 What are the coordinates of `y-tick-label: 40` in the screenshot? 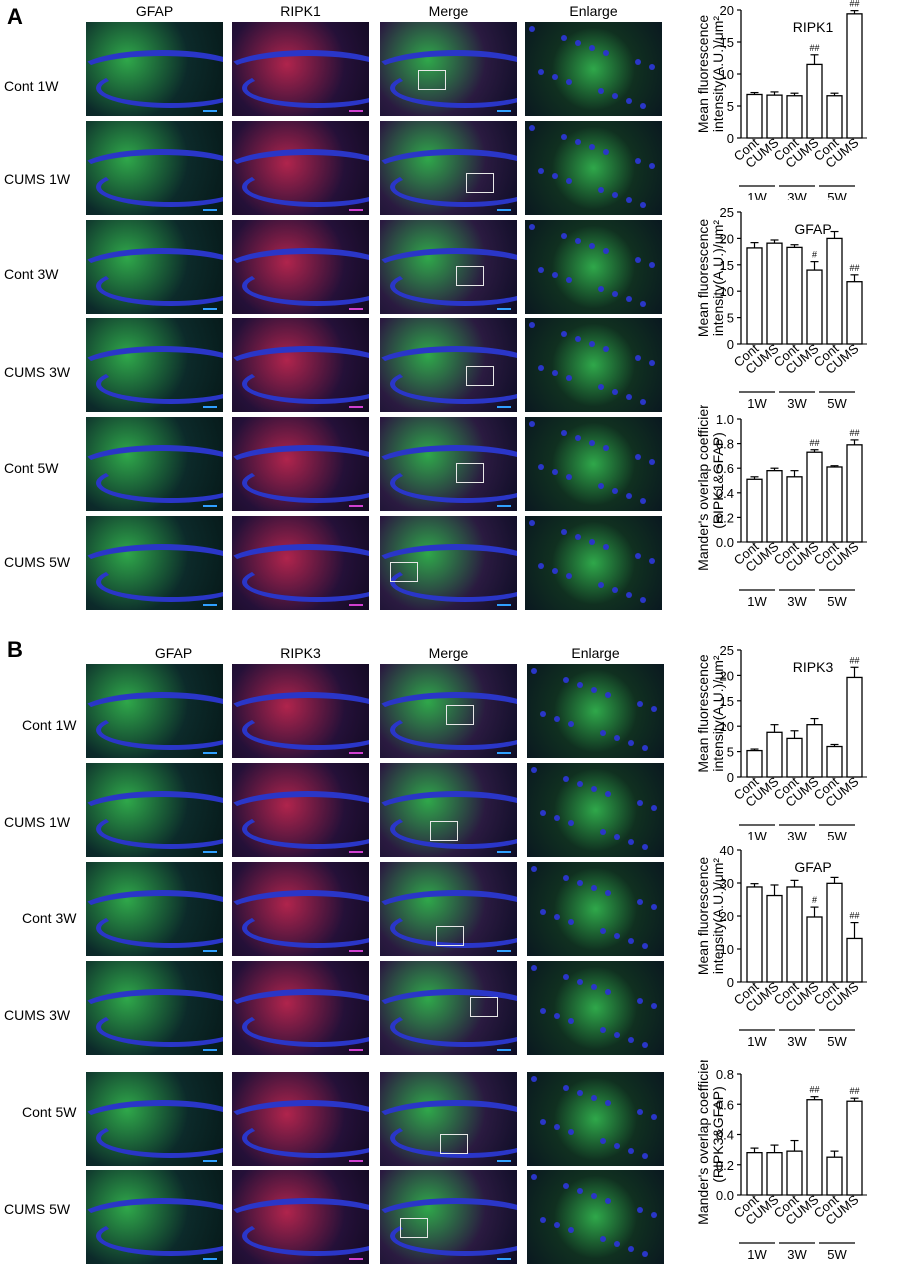 It's located at (727, 850).